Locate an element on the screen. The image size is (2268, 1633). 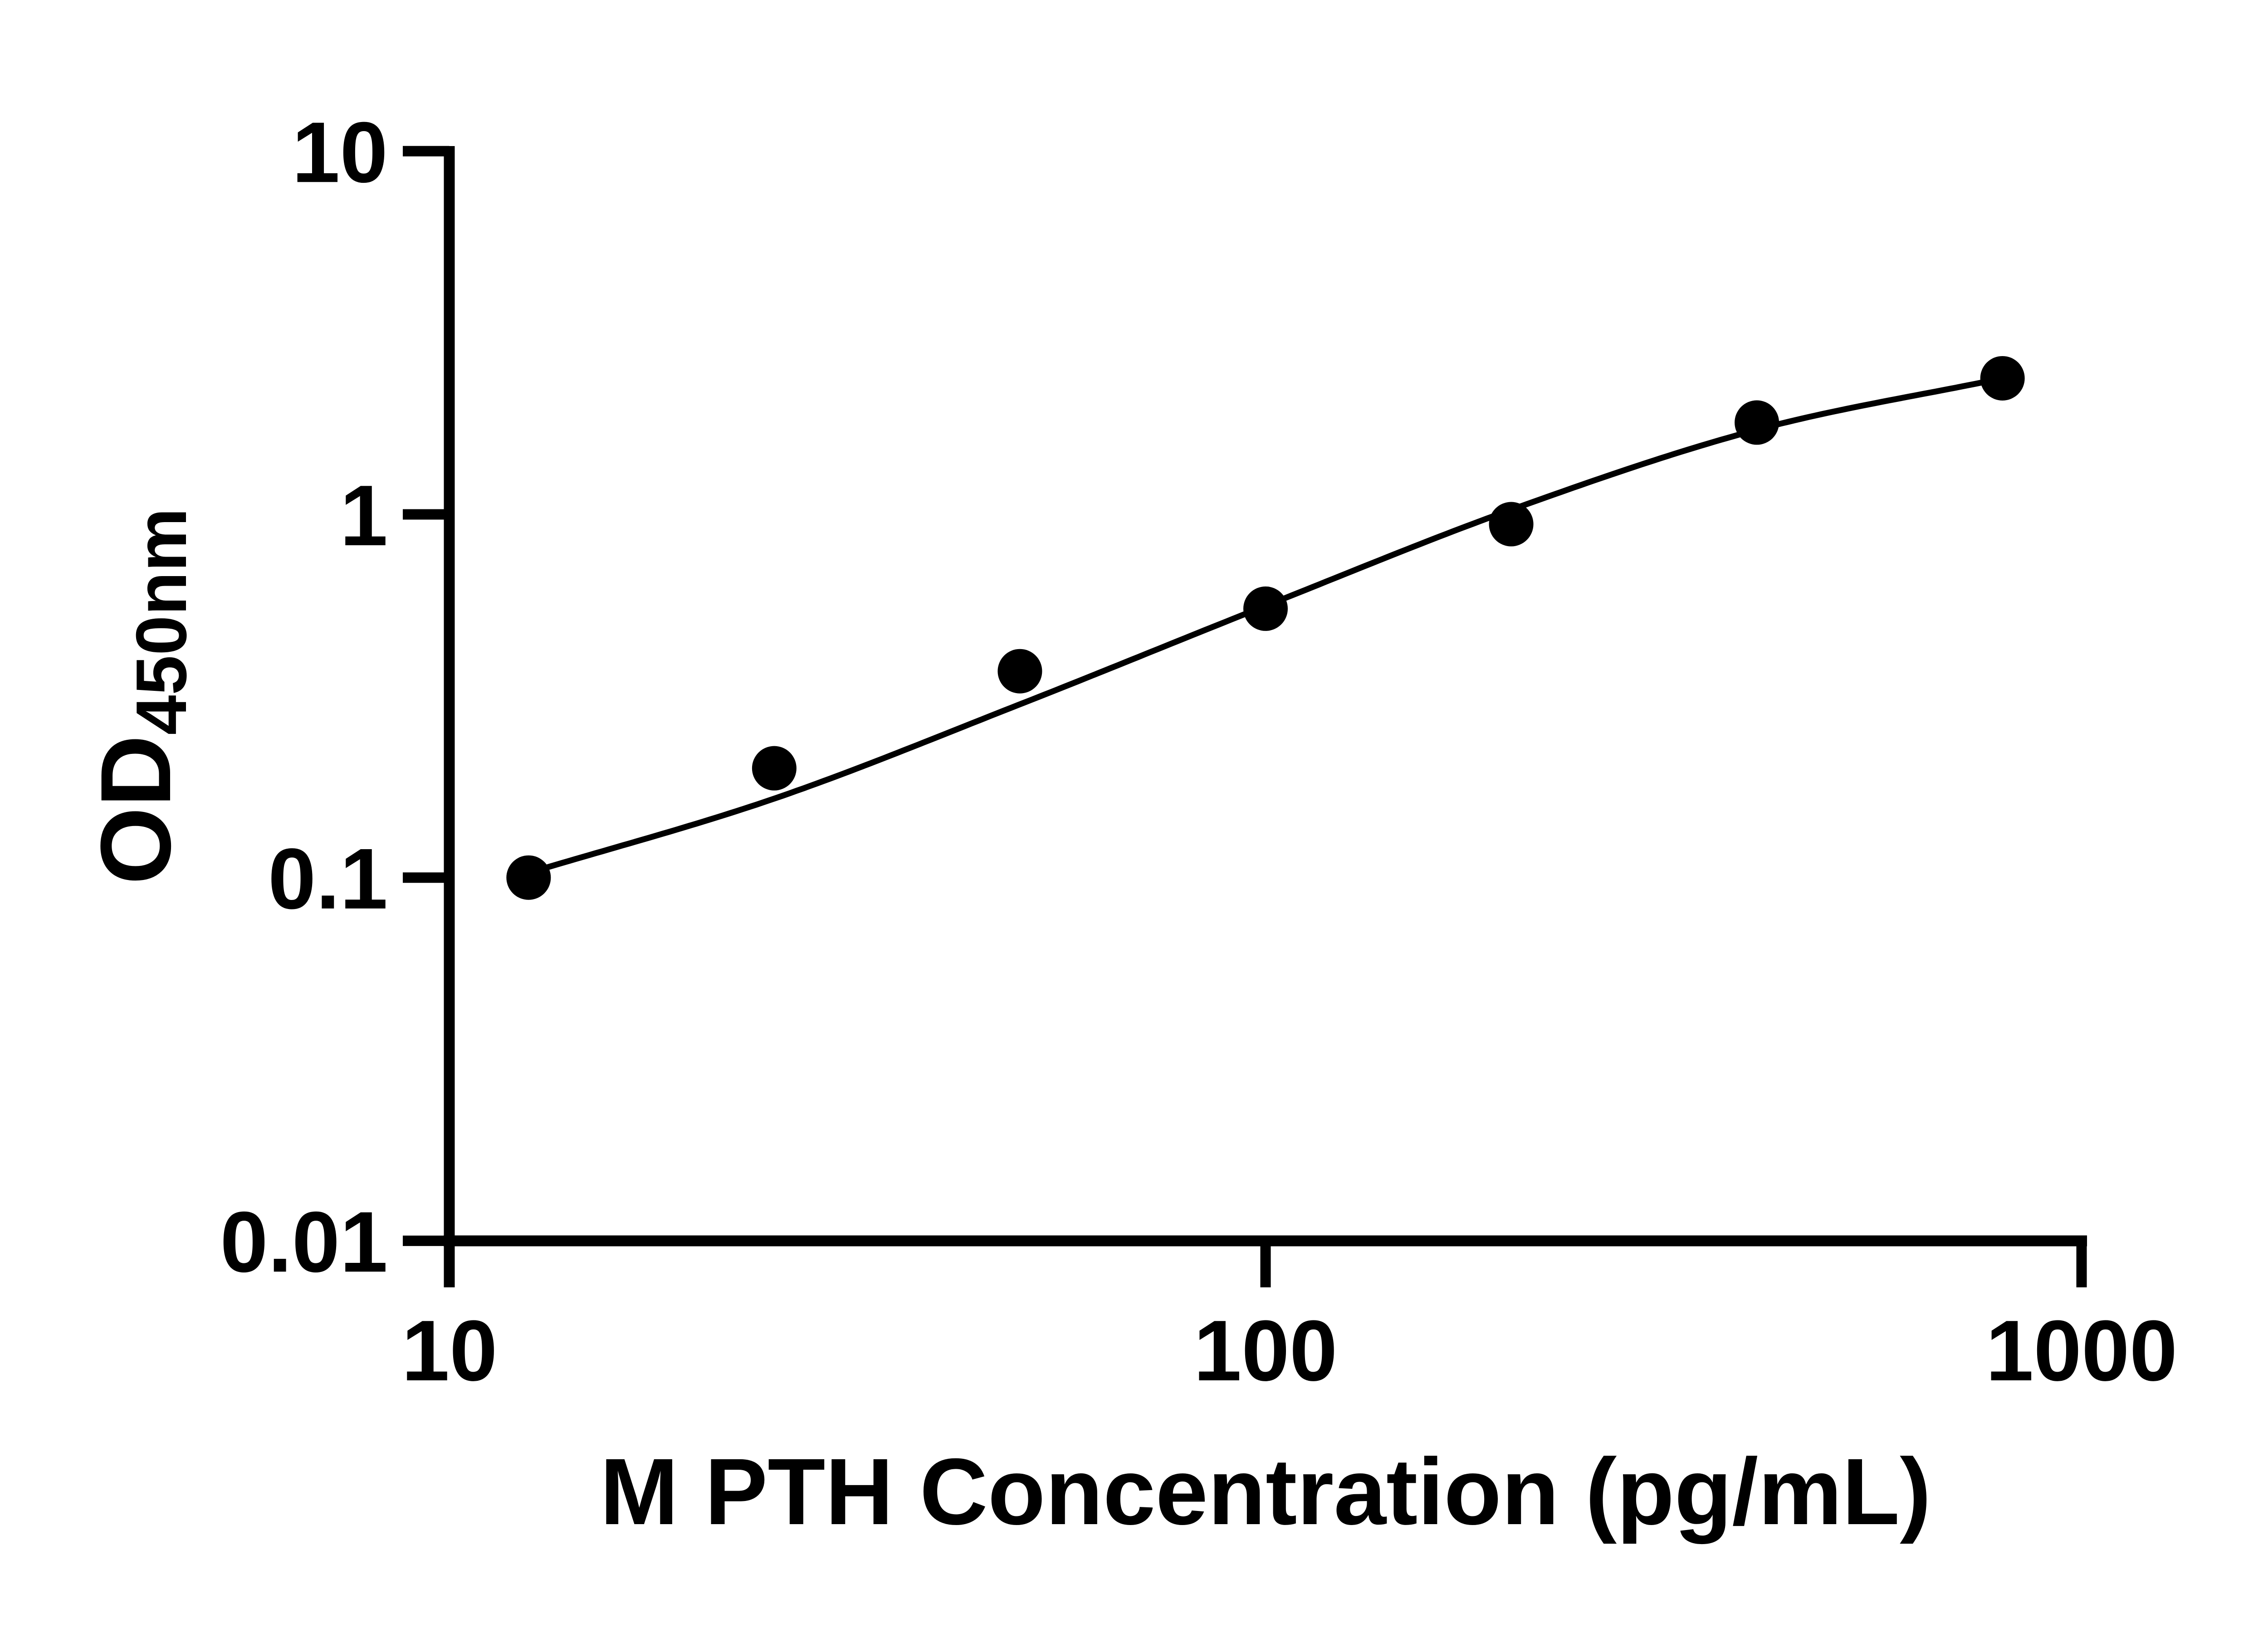
y-axis-title-main: OD is located at coordinates (136, 810).